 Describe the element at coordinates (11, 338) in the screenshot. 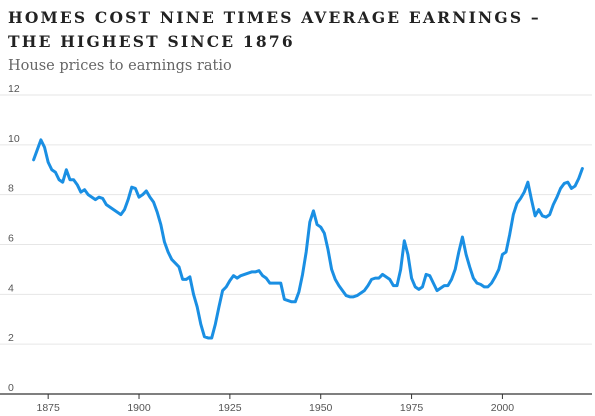

I see `y-tick-label-2: 2` at that location.